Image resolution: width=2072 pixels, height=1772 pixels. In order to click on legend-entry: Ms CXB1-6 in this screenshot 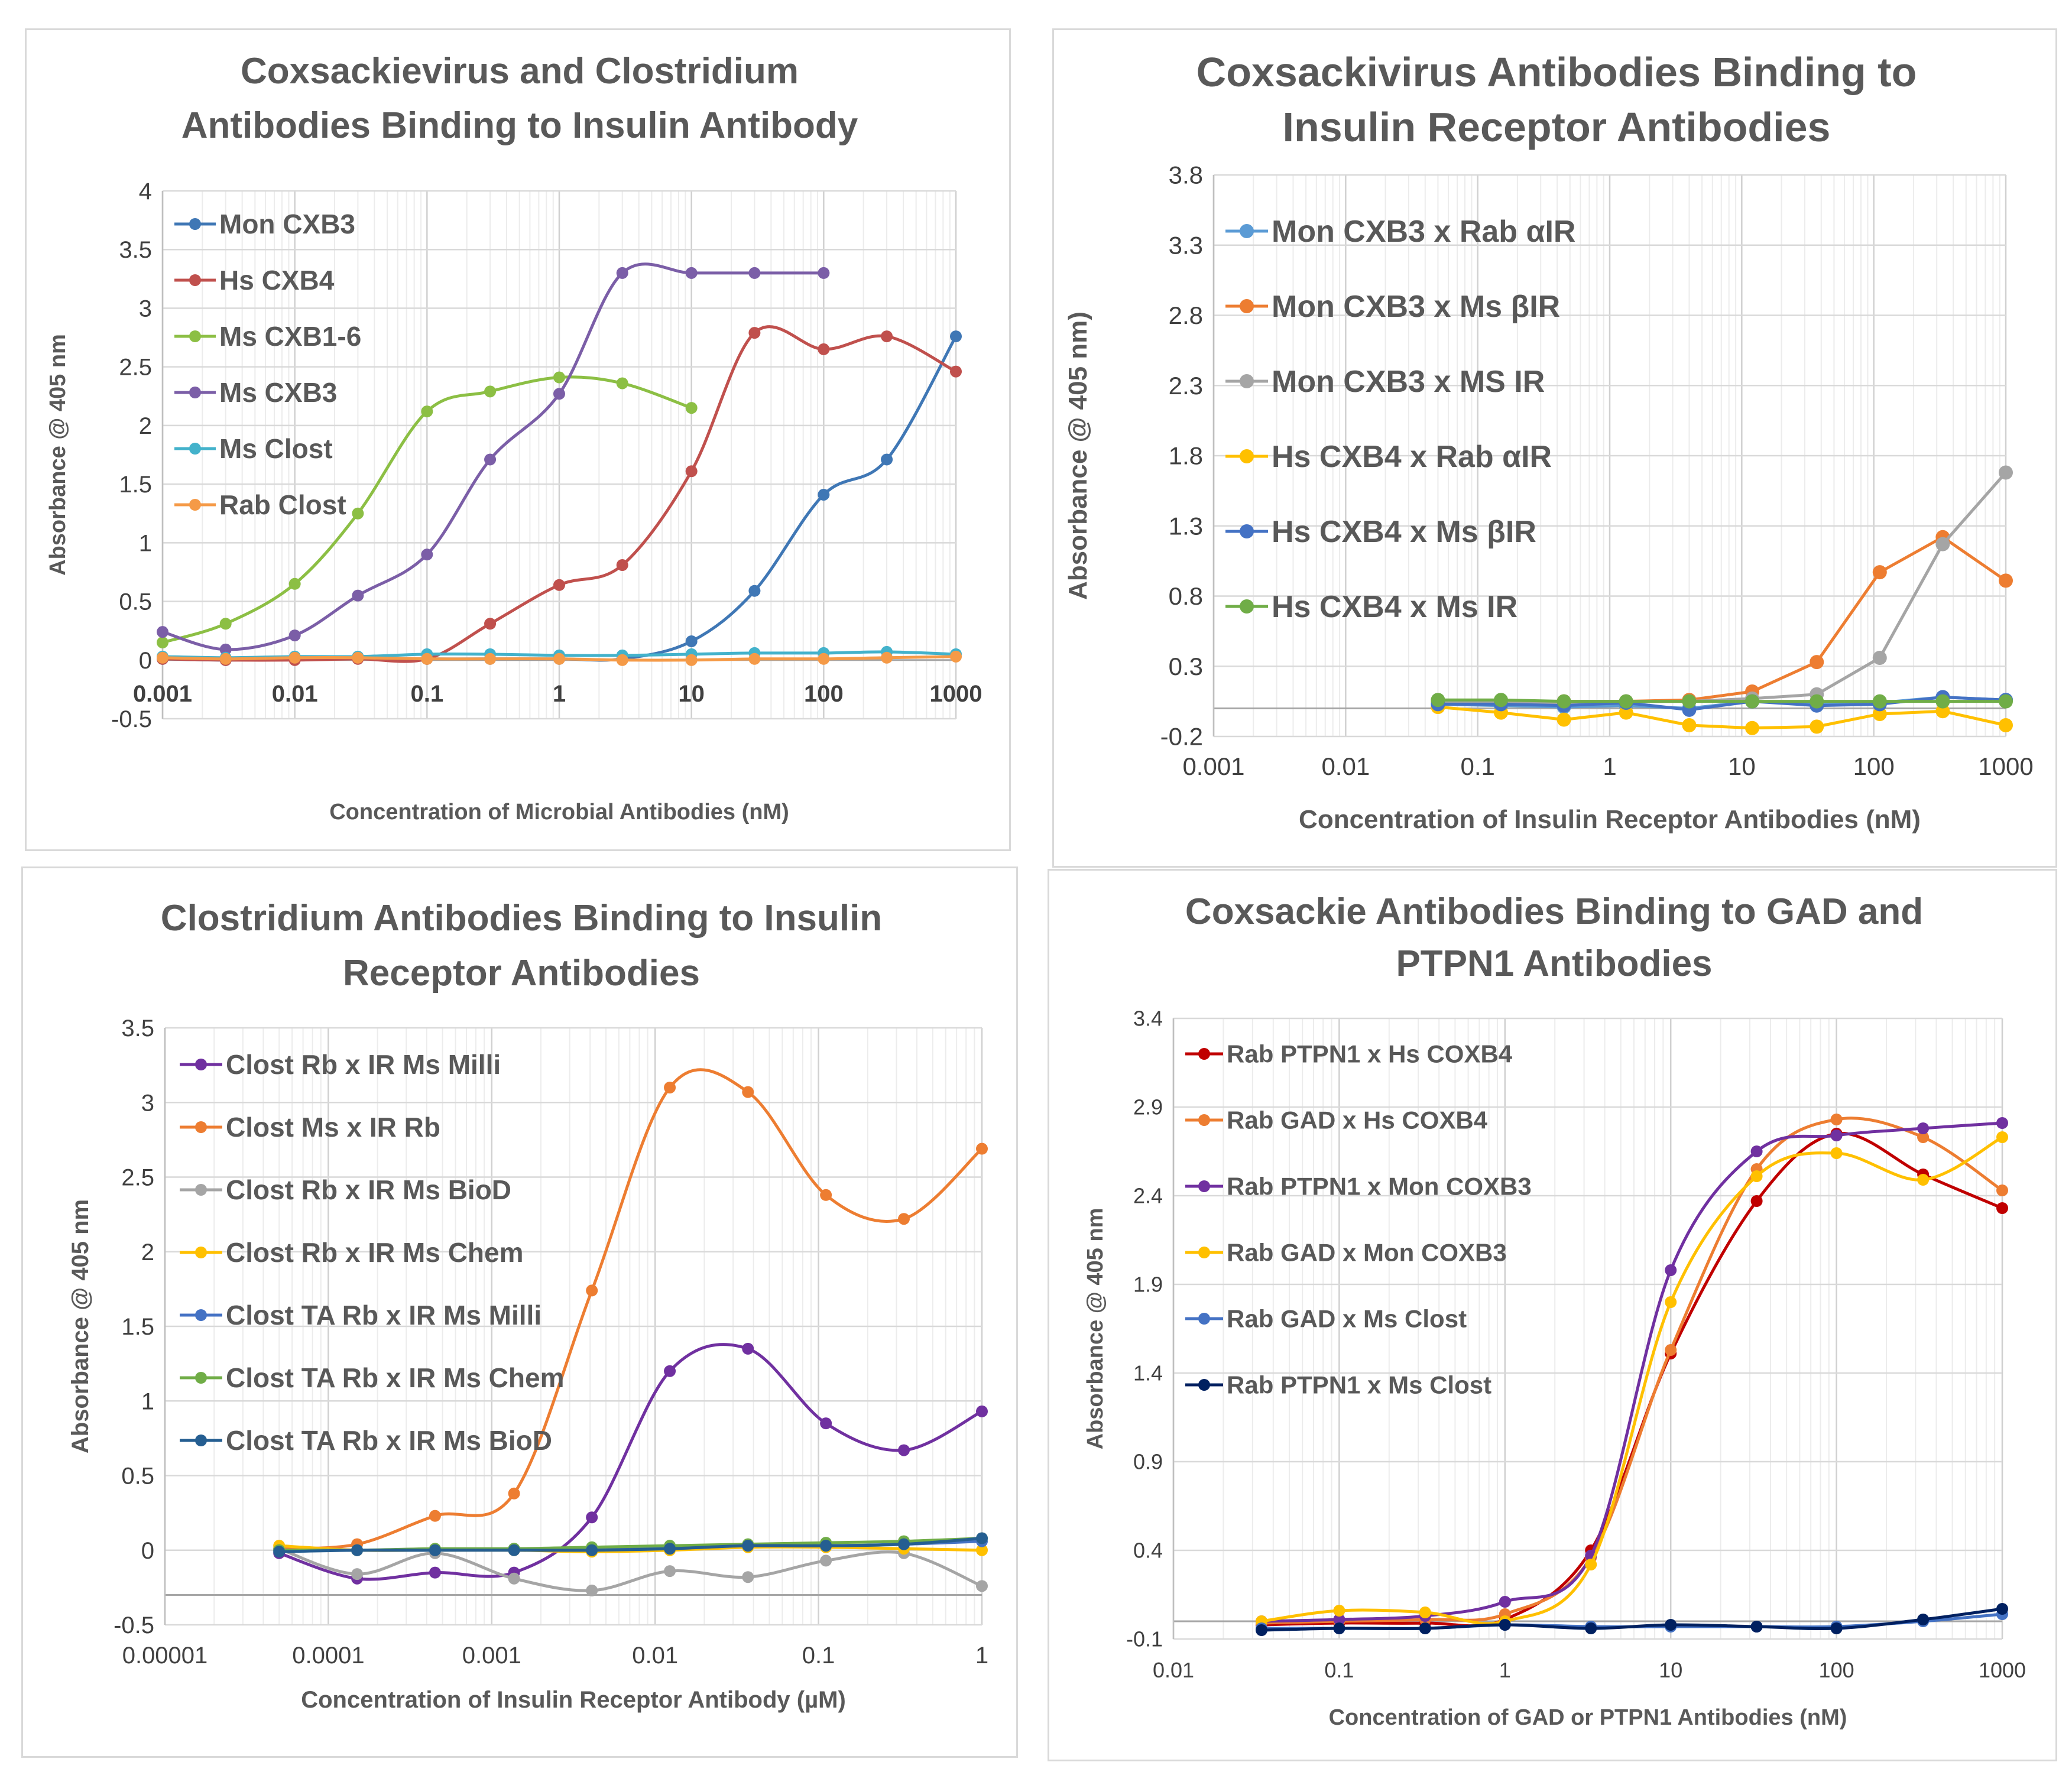, I will do `click(267, 336)`.